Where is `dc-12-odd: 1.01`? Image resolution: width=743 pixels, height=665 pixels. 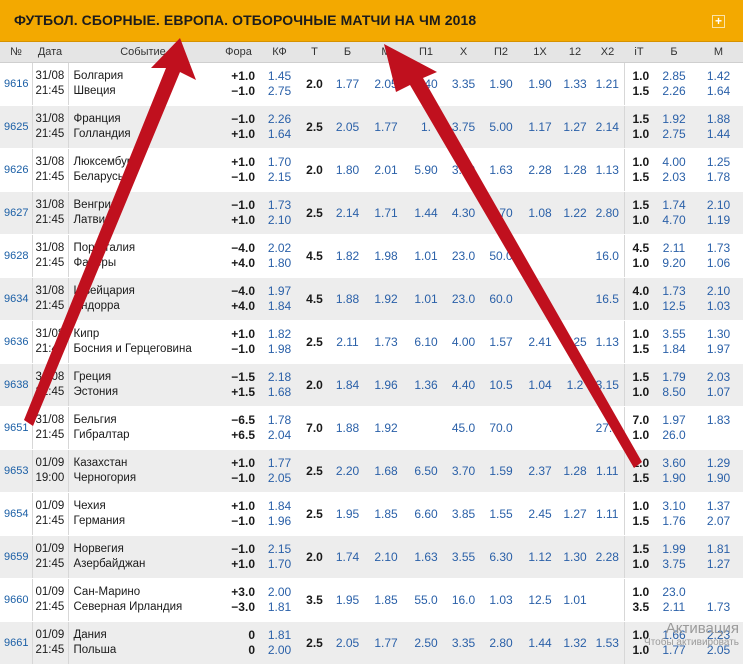
dc-12-odd: 1.01 is located at coordinates (575, 599).